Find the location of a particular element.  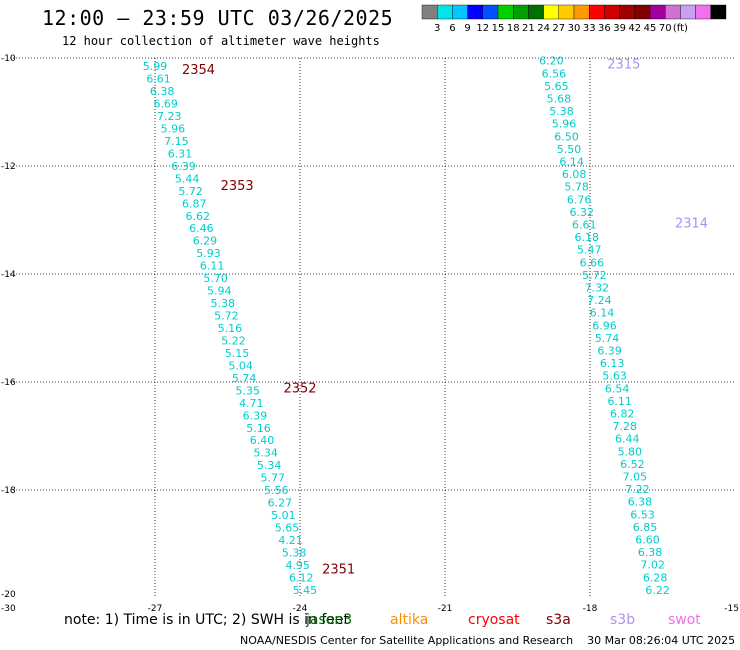

colorbar-label: 21 is located at coordinates (528, 28).